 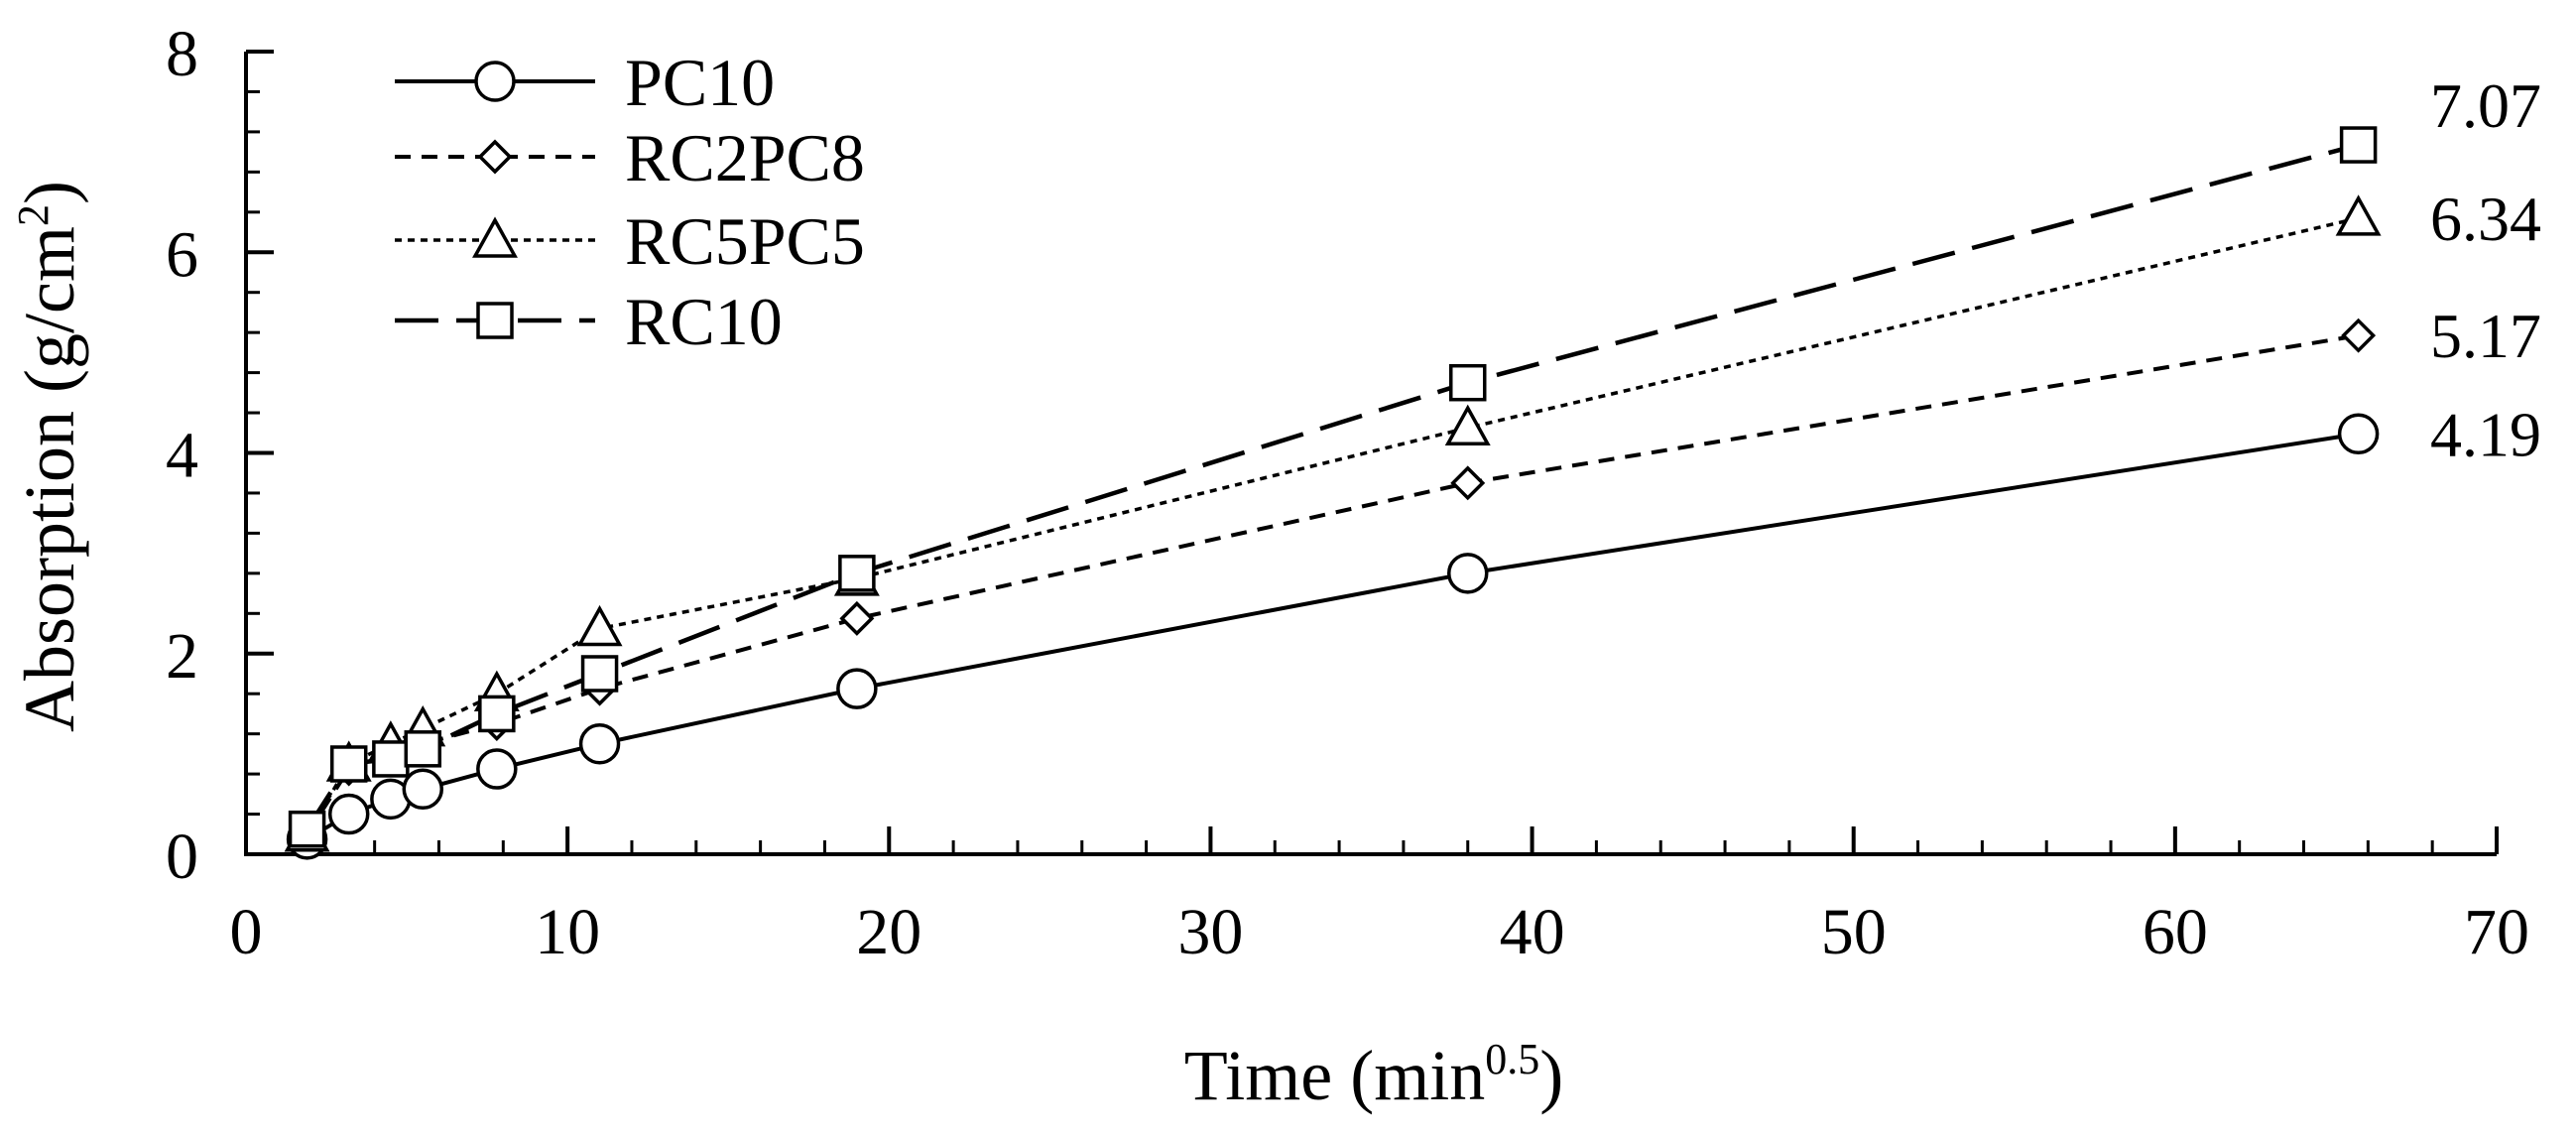 I want to click on x-tick-label: 40, so click(x=1532, y=932).